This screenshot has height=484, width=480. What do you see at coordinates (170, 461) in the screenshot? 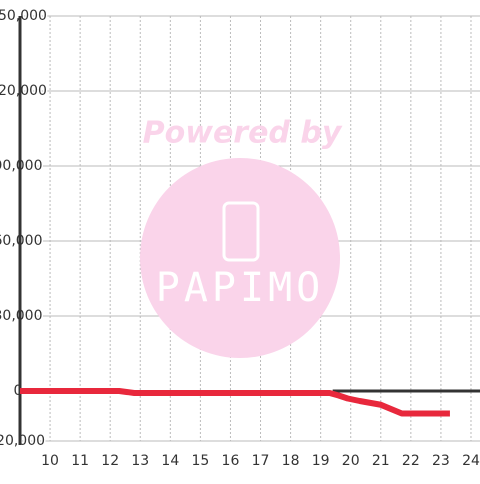
I see `x-tick-label: 14` at bounding box center [170, 461].